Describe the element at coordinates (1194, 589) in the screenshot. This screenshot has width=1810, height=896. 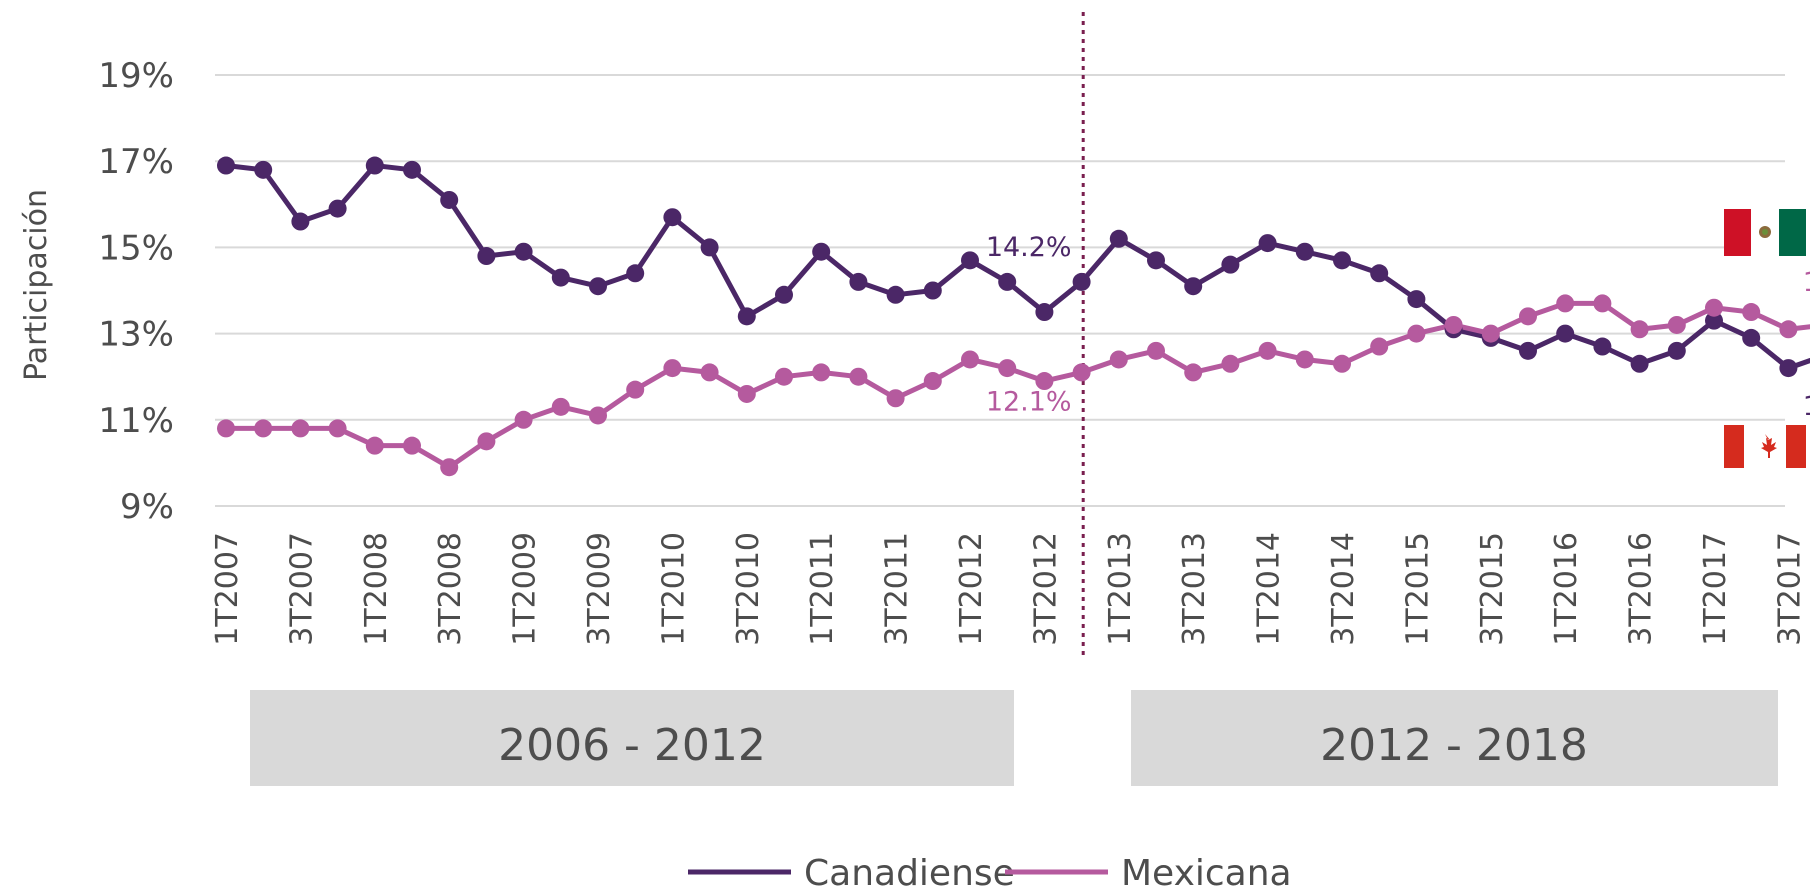
I see `x-tick-label: 3T2013` at that location.